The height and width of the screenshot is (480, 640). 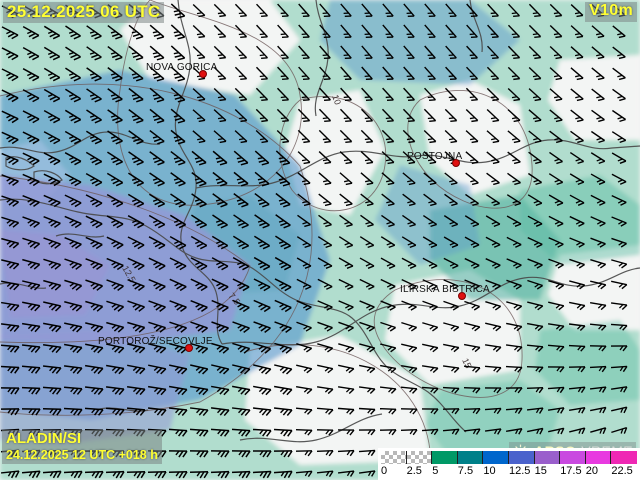 What do you see at coordinates (189, 348) in the screenshot?
I see `city-dot-icon` at bounding box center [189, 348].